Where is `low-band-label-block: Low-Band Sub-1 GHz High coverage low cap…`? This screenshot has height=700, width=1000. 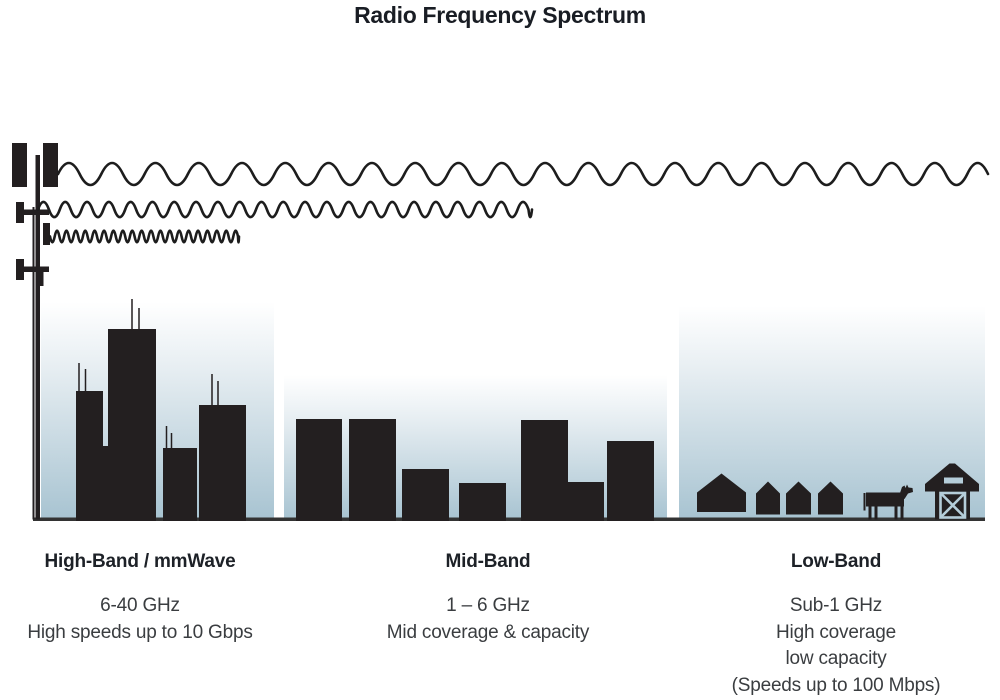
low-band-label-block: Low-Band Sub-1 GHz High coverage low cap… is located at coordinates (836, 625).